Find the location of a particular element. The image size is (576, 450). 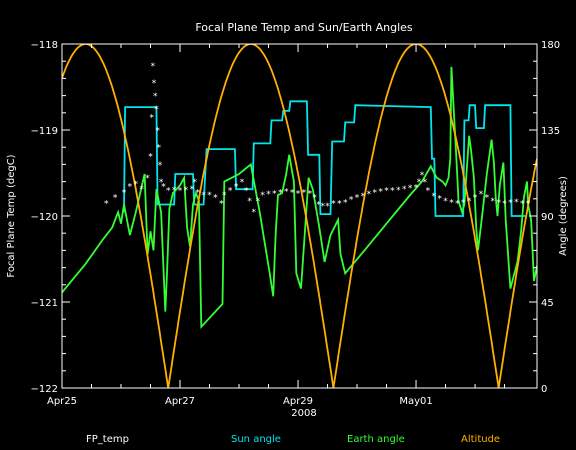

y-right-tick-label: 90 is located at coordinates (547, 217).